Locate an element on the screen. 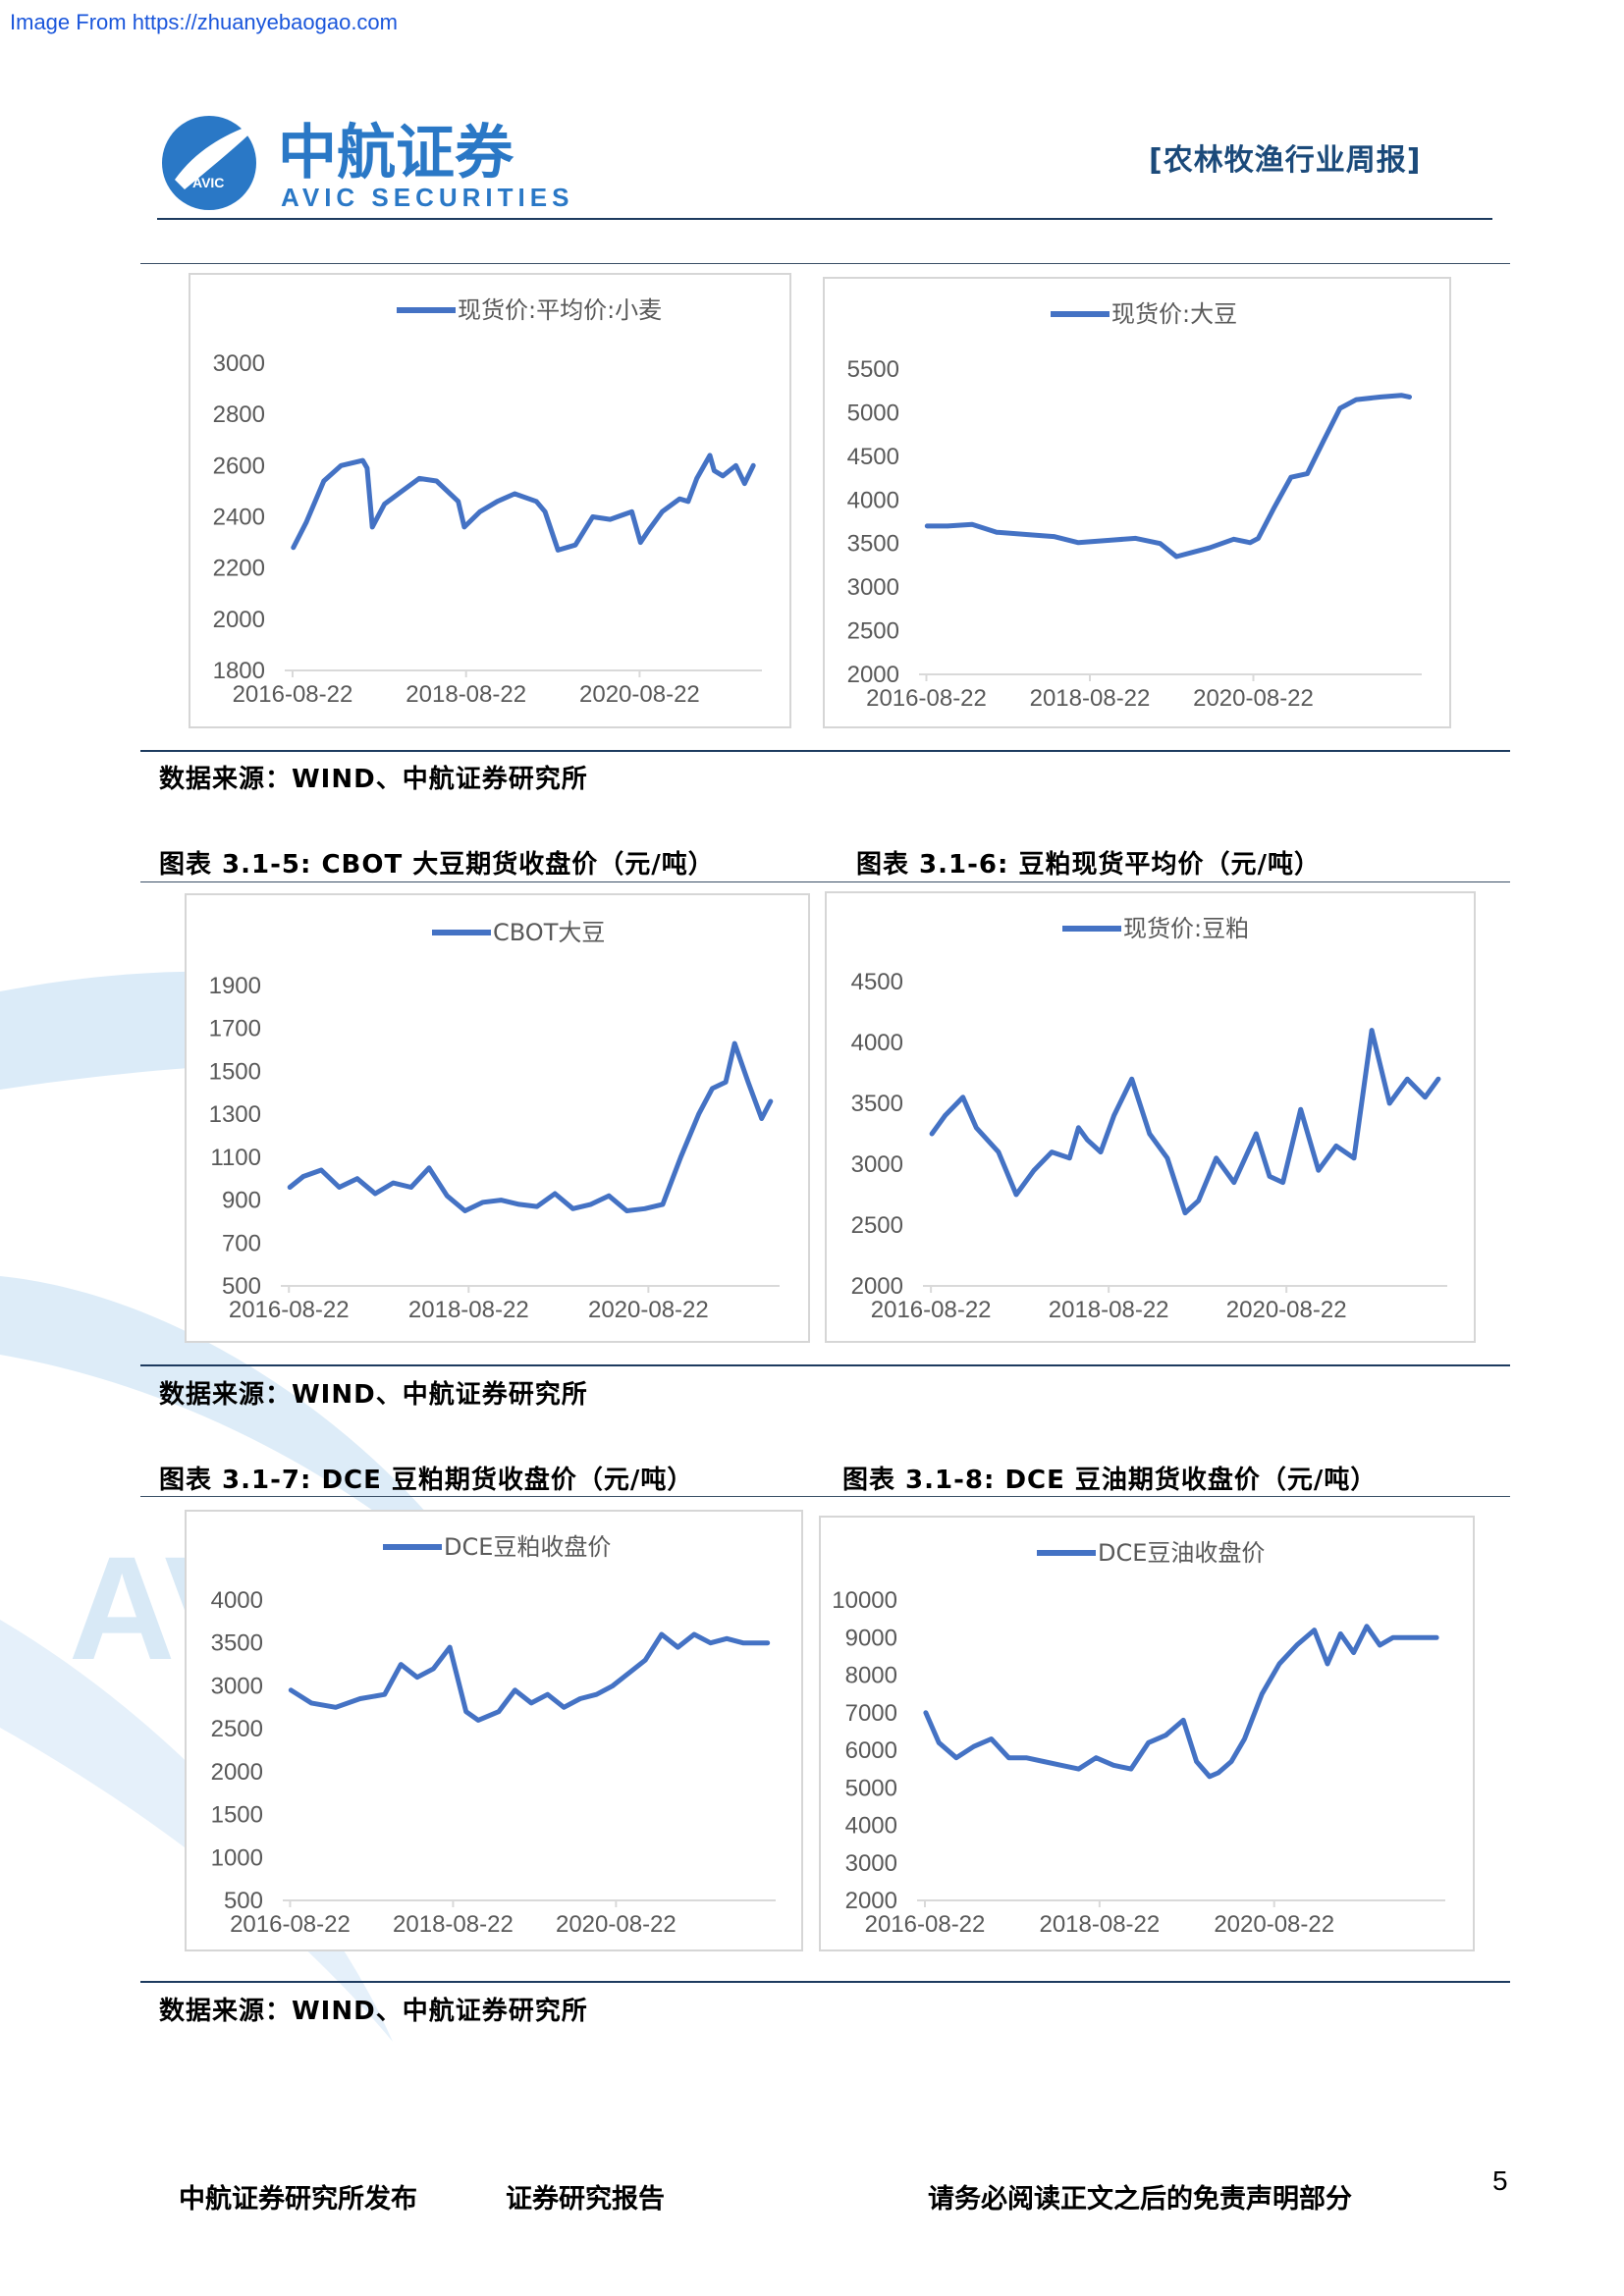 This screenshot has height=2296, width=1624. source-watermark: Image From https://zhuanyebaogao.com is located at coordinates (204, 22).